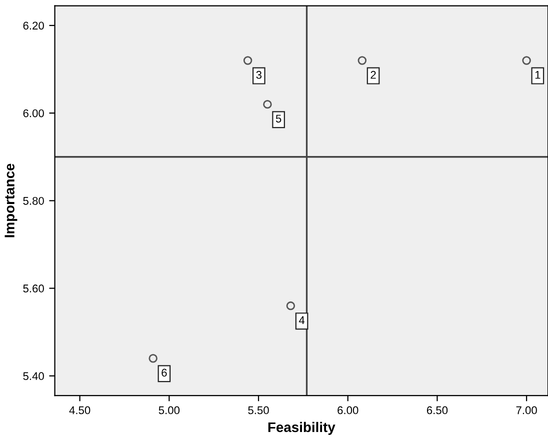 The width and height of the screenshot is (548, 443). I want to click on annotation: 2, so click(373, 74).